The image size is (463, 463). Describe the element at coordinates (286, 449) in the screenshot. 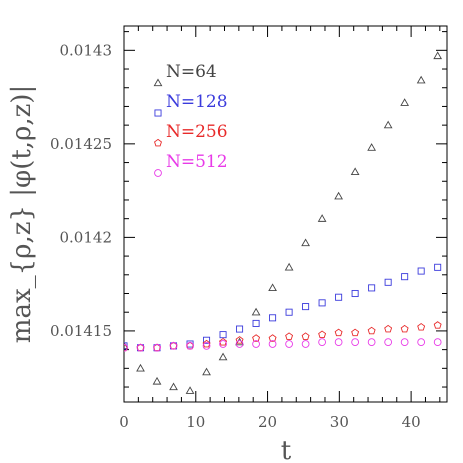

I see `x-axis-title: t` at that location.